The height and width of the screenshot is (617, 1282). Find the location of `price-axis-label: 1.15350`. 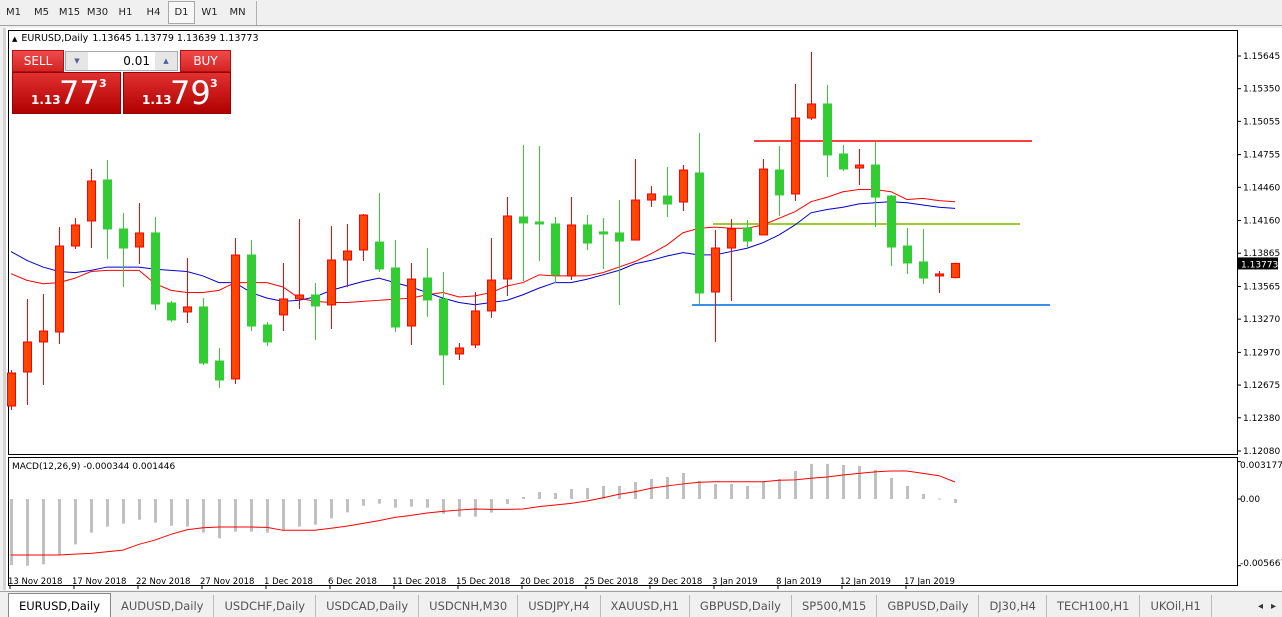

price-axis-label: 1.15350 is located at coordinates (1261, 90).